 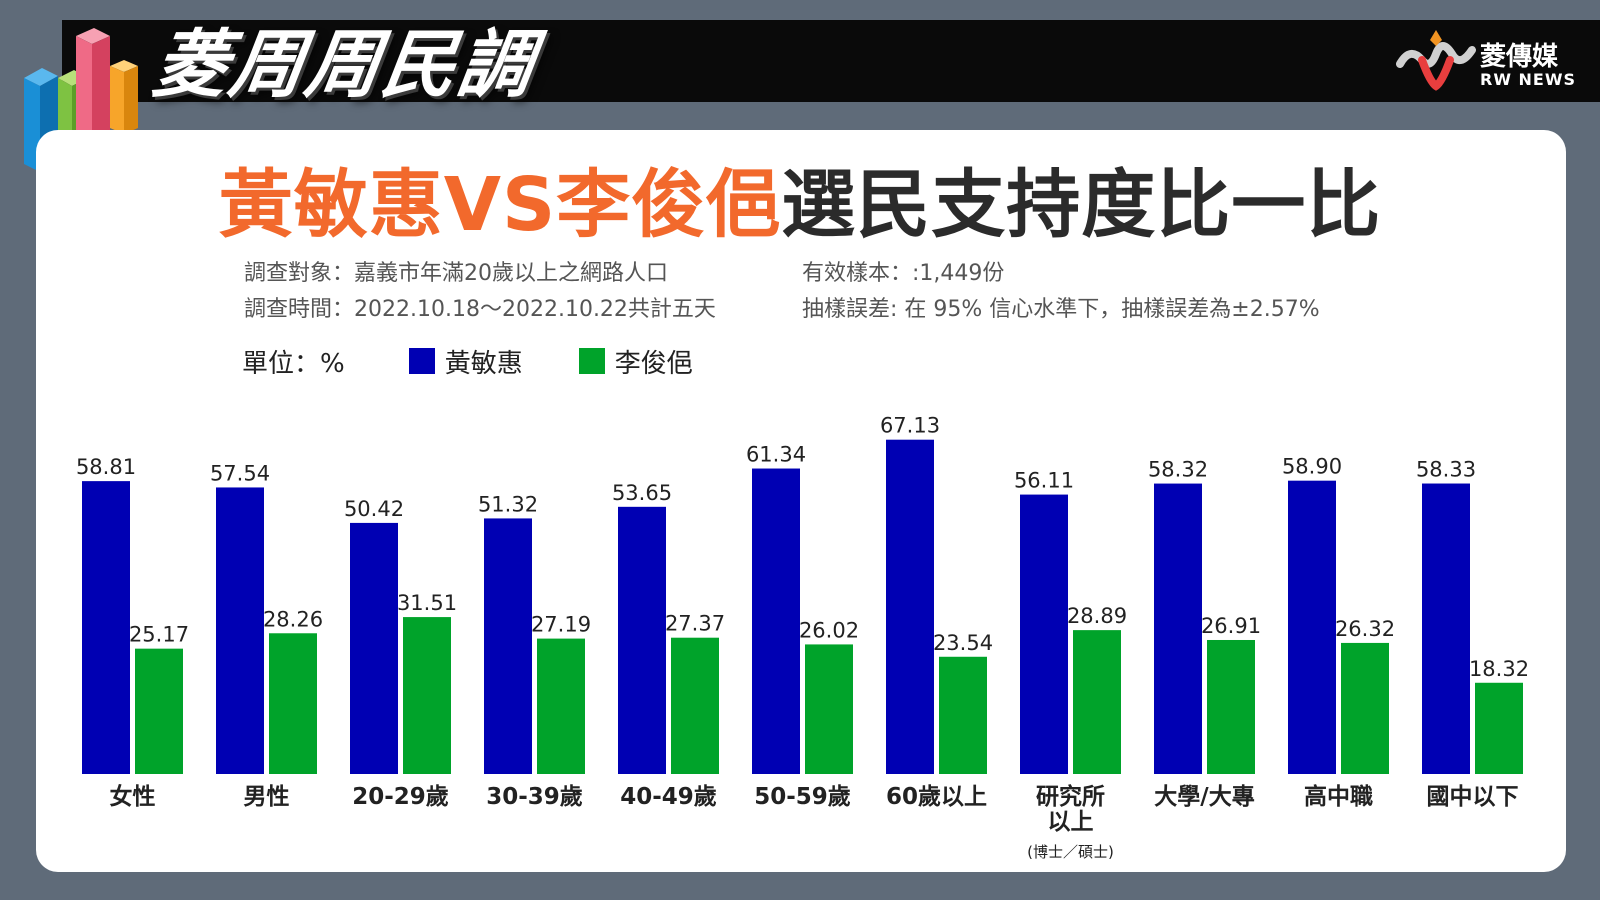 What do you see at coordinates (1061, 309) in the screenshot?
I see `survey-error: 抽樣誤差: 在 95% 信心水準下，抽樣誤差為±2.57%` at bounding box center [1061, 309].